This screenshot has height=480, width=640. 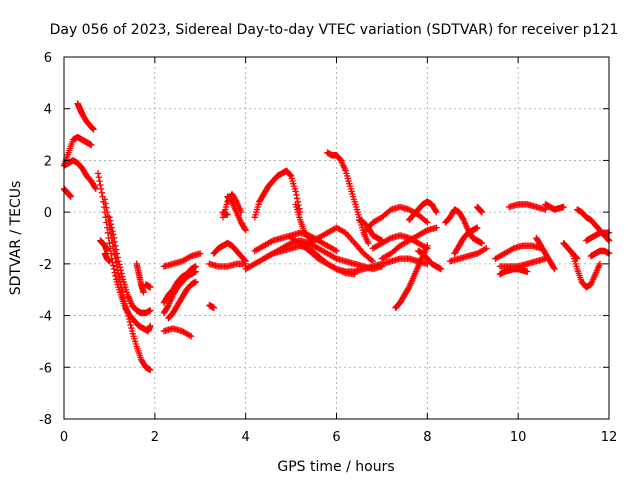 I want to click on y-tick-label: -6, so click(x=45, y=368).